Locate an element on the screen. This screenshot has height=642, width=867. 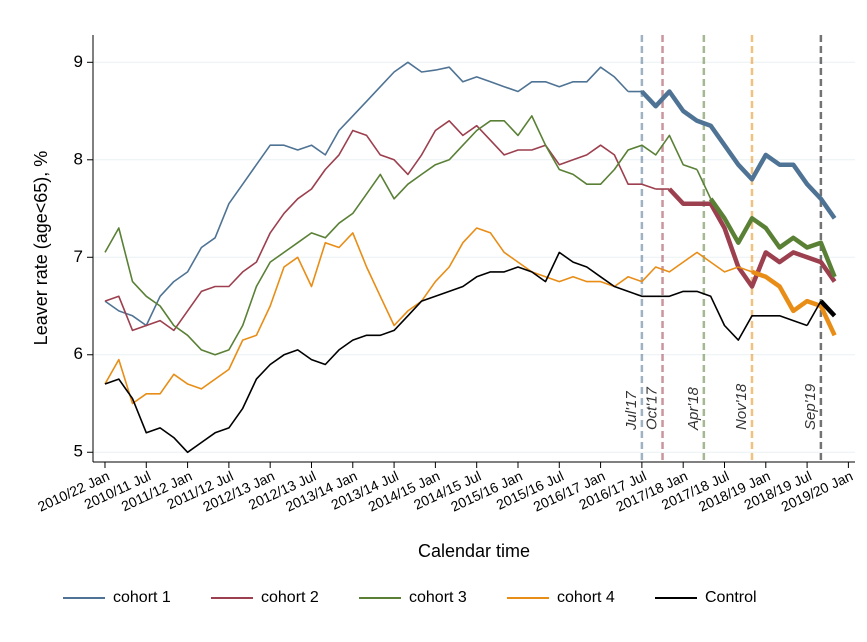
y-axis-label: Leaver rate (age<65), % is located at coordinates (41, 248).